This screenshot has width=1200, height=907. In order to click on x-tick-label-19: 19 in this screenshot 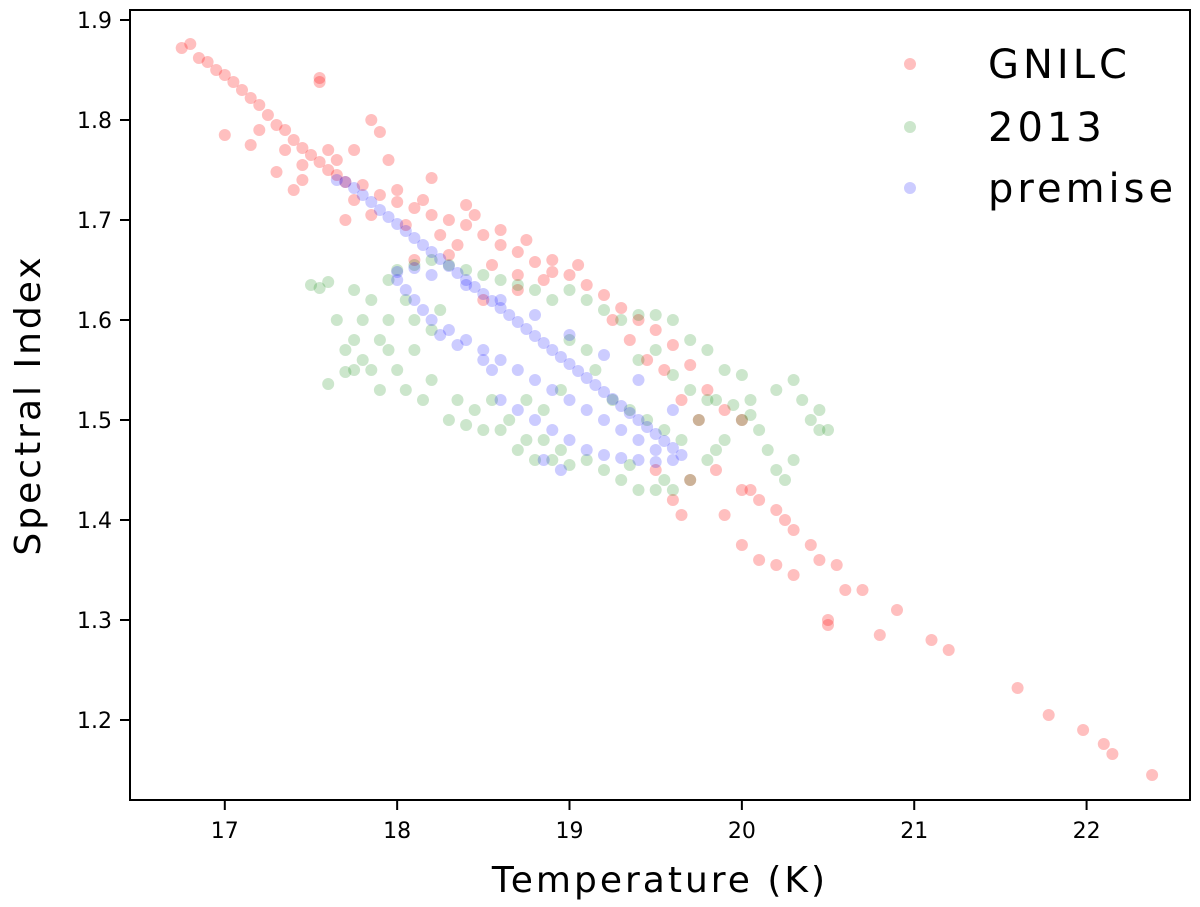, I will do `click(570, 831)`.